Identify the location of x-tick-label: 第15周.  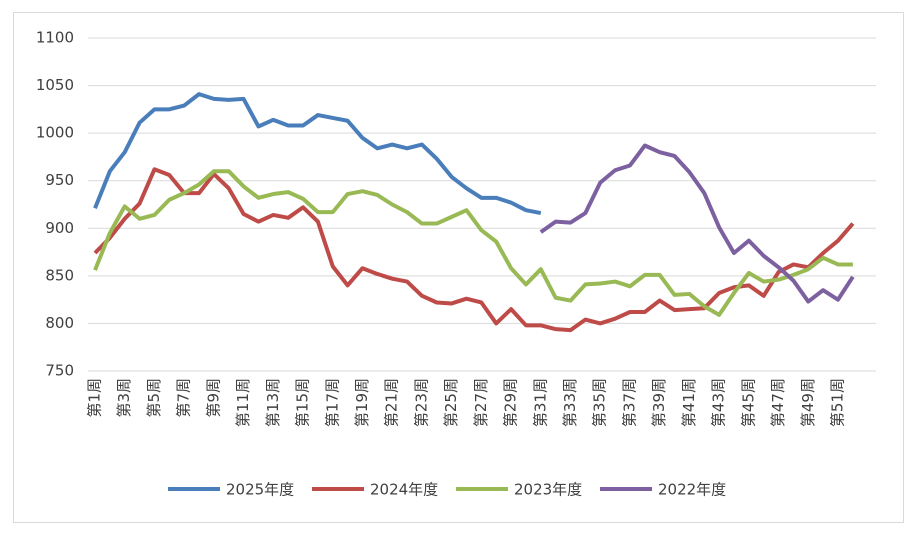
(303, 402).